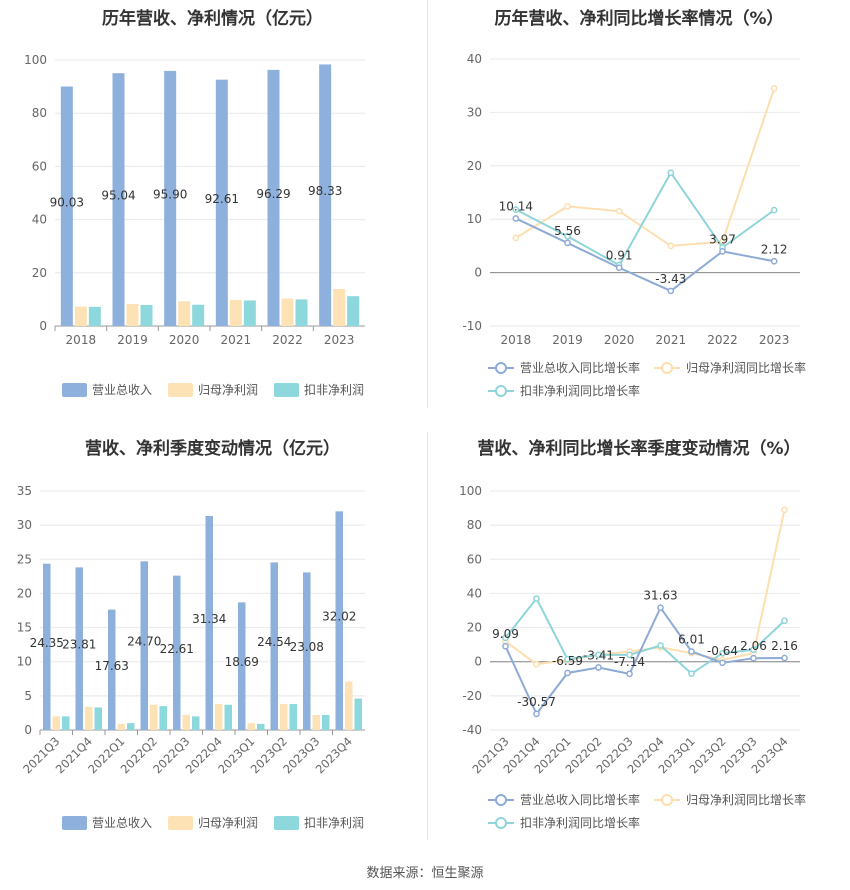 This screenshot has width=850, height=890. What do you see at coordinates (118, 196) in the screenshot?
I see `data-label: 95.04` at bounding box center [118, 196].